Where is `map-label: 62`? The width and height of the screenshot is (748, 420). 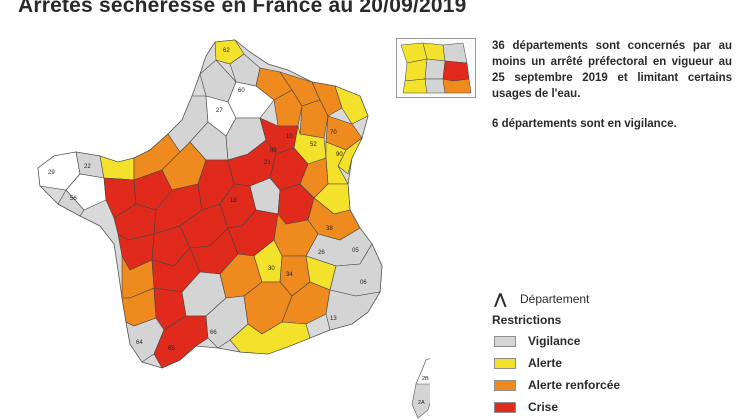
map-label: 62 is located at coordinates (226, 51).